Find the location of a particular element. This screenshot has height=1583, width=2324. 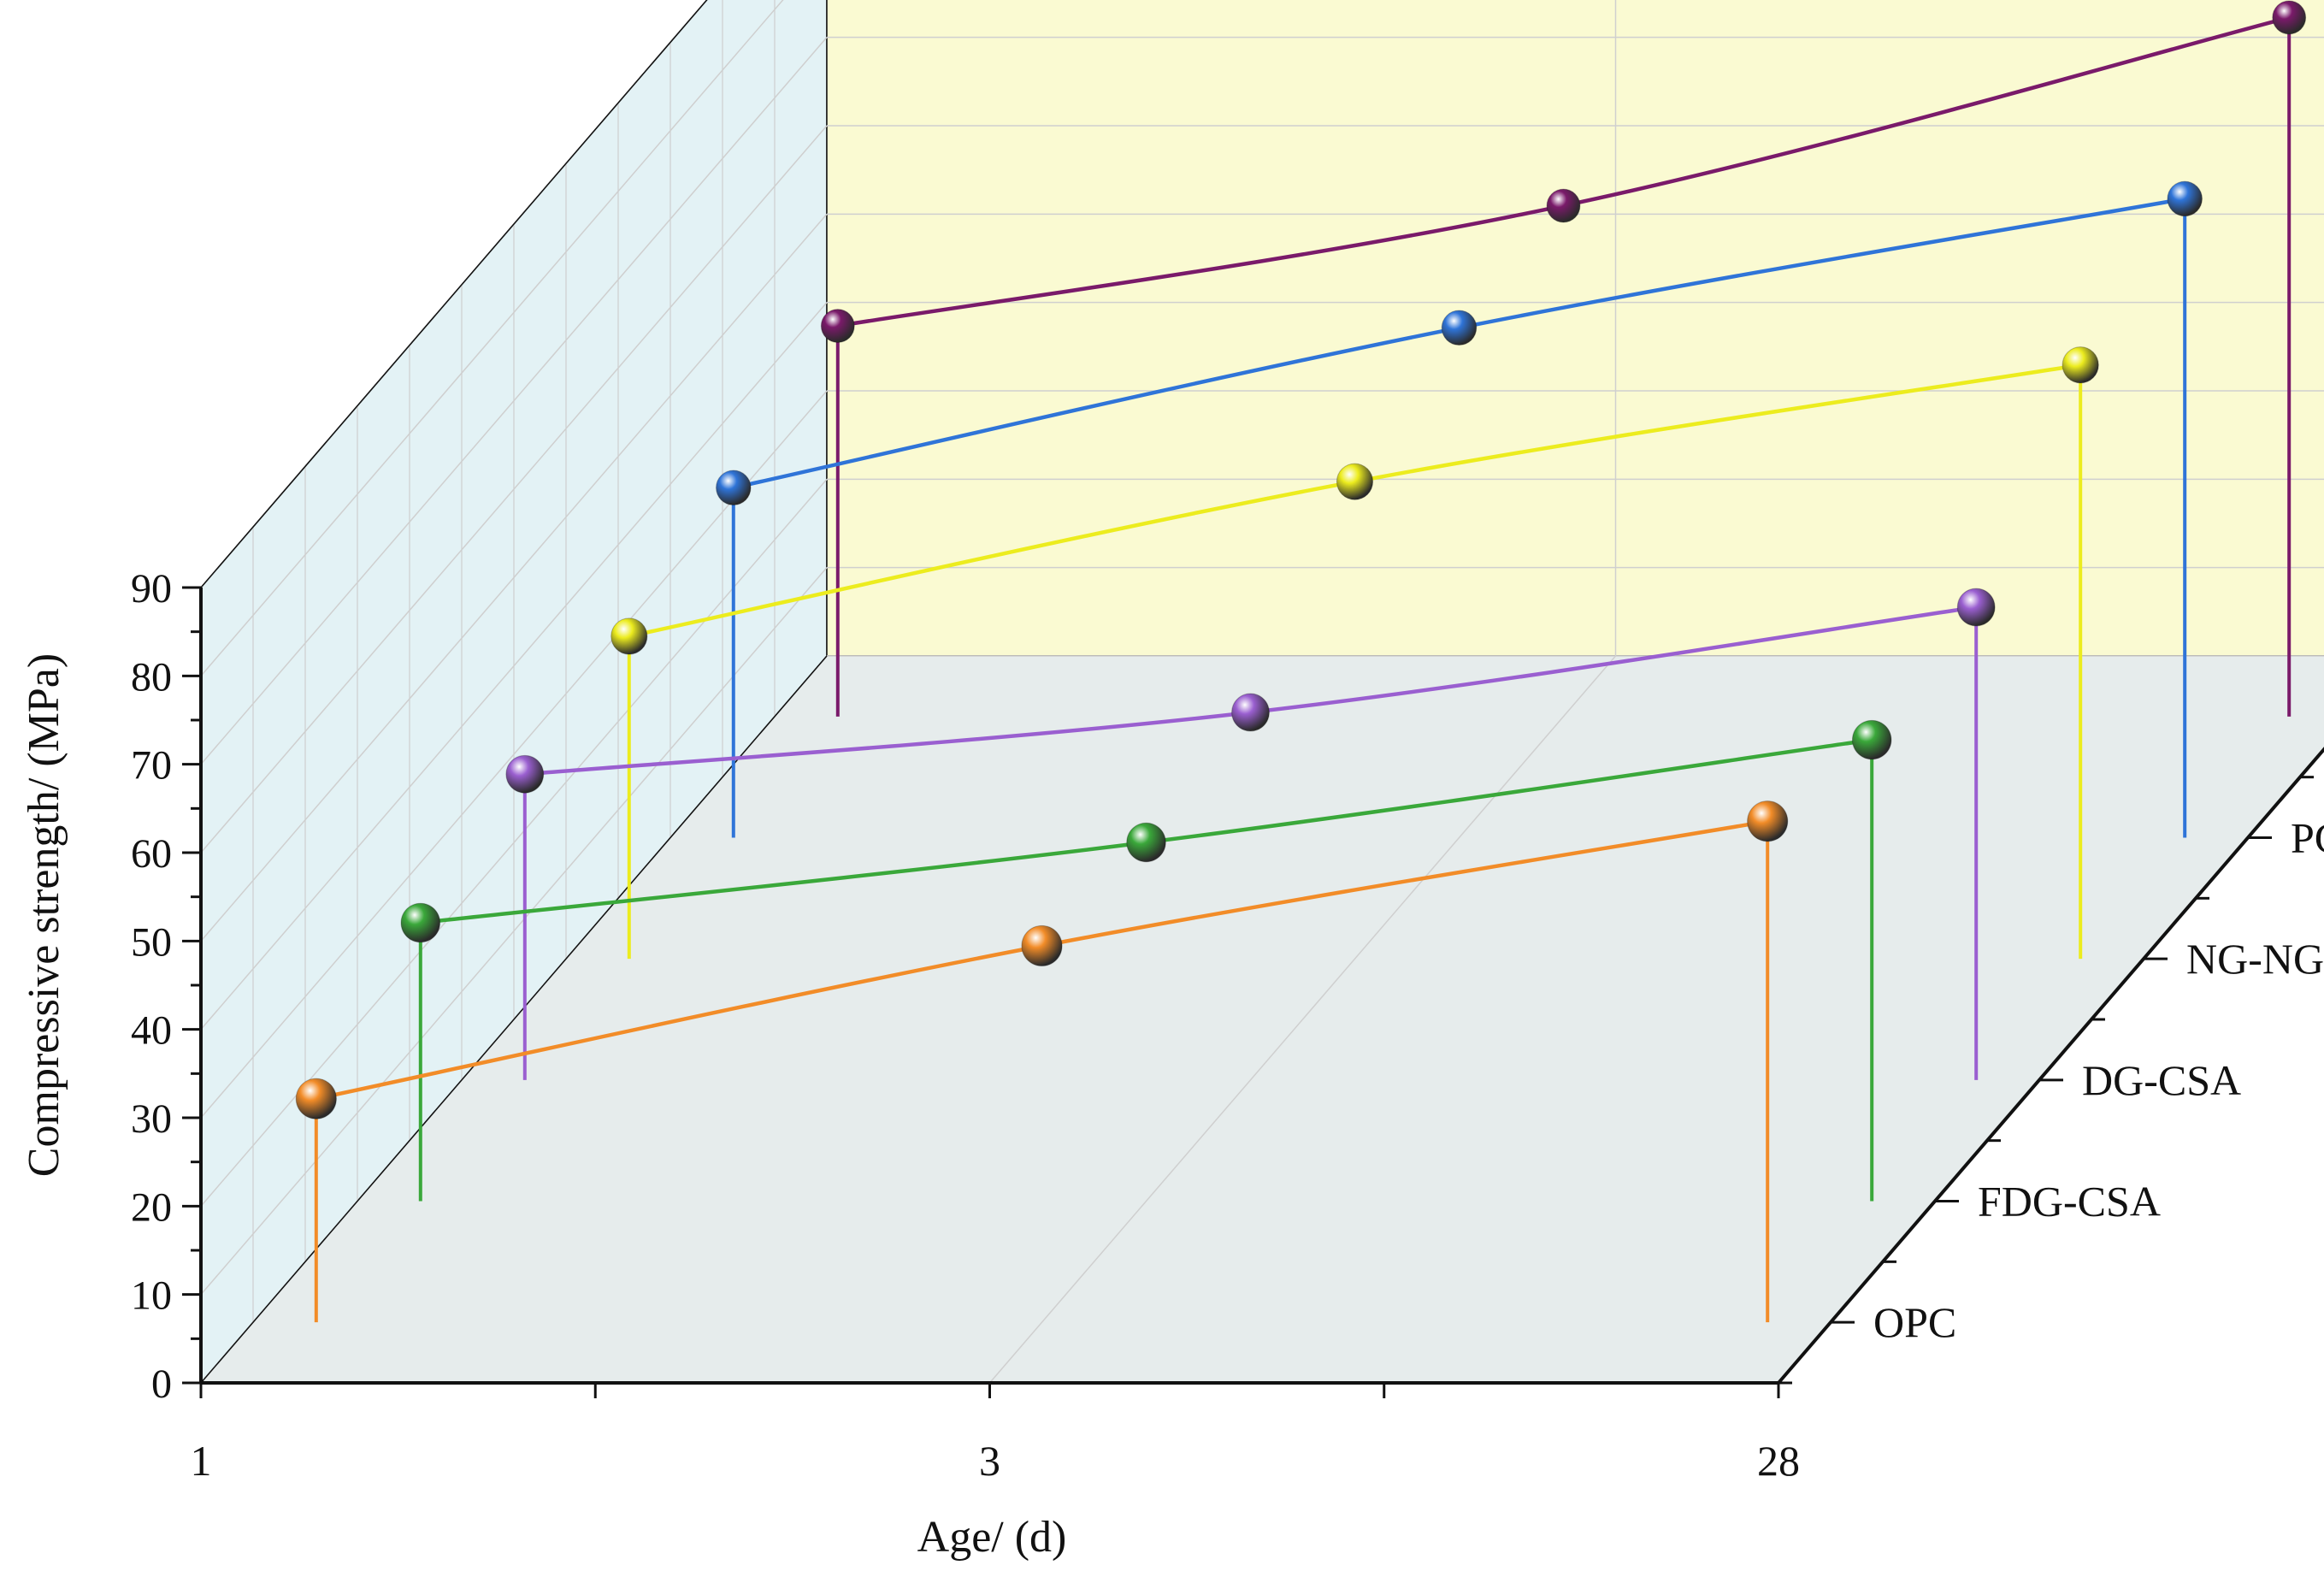

z-tick-label: NG-NG is located at coordinates (2255, 959).